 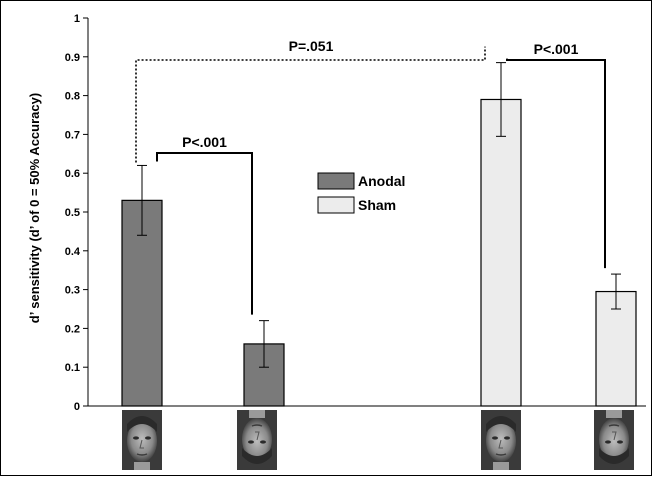 What do you see at coordinates (72, 291) in the screenshot?
I see `y-tick-label: 0.3` at bounding box center [72, 291].